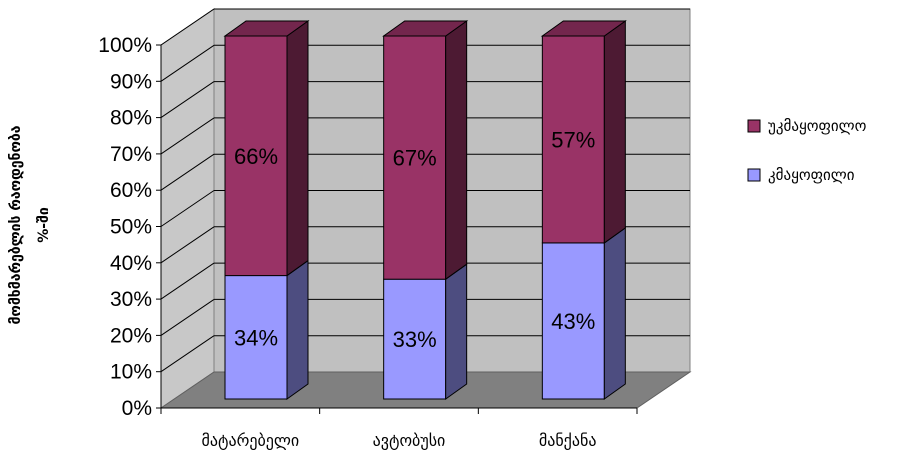 This screenshot has height=462, width=900. I want to click on bar-segment-dissatisfied: 66%, so click(266, 148).